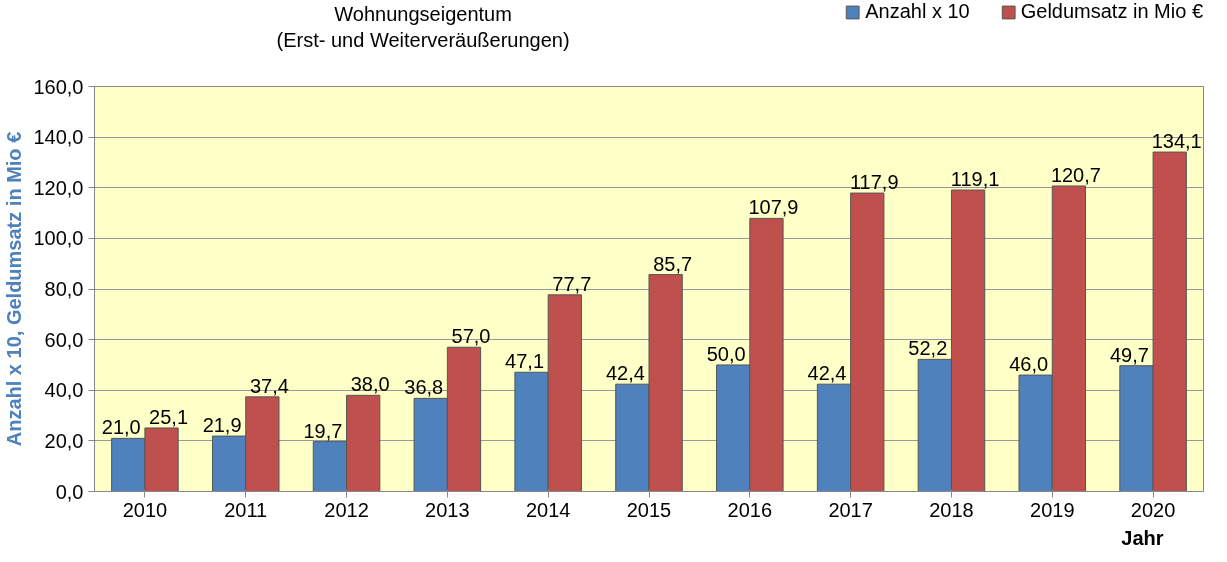 This screenshot has width=1227, height=562. Describe the element at coordinates (58, 86) in the screenshot. I see `y-tick-label: 160,0` at that location.